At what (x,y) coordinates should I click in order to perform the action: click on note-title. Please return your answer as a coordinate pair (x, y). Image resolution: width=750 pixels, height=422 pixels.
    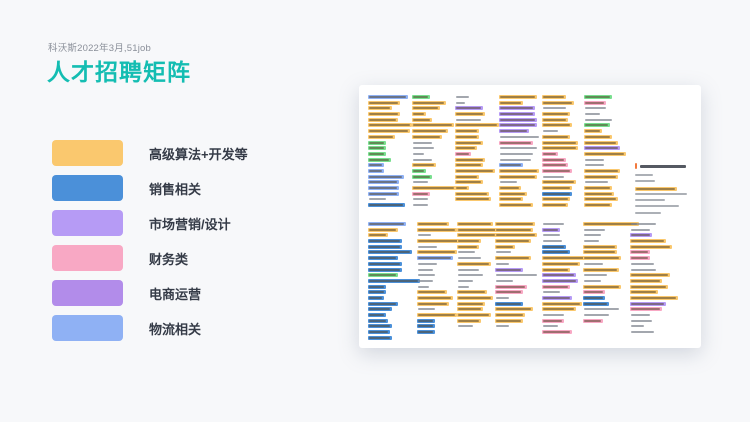
    Looking at the image, I should click on (663, 166).